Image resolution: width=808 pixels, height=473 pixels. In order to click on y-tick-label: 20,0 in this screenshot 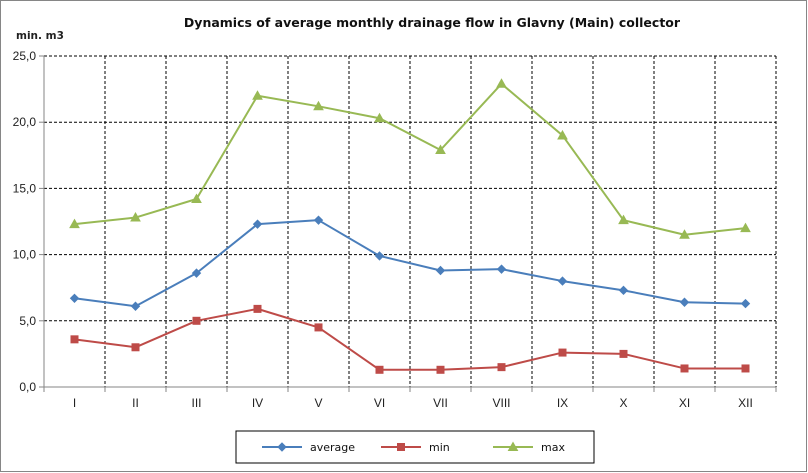, I will do `click(25, 122)`.